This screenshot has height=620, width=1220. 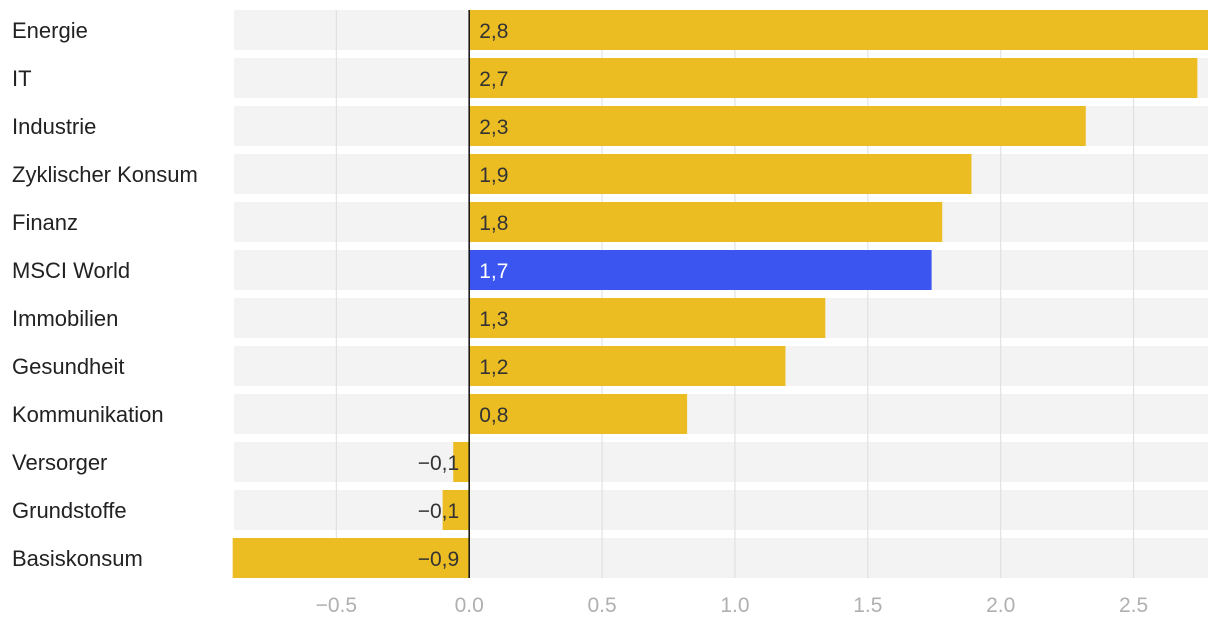 What do you see at coordinates (493, 271) in the screenshot?
I see `value-label: 1,7` at bounding box center [493, 271].